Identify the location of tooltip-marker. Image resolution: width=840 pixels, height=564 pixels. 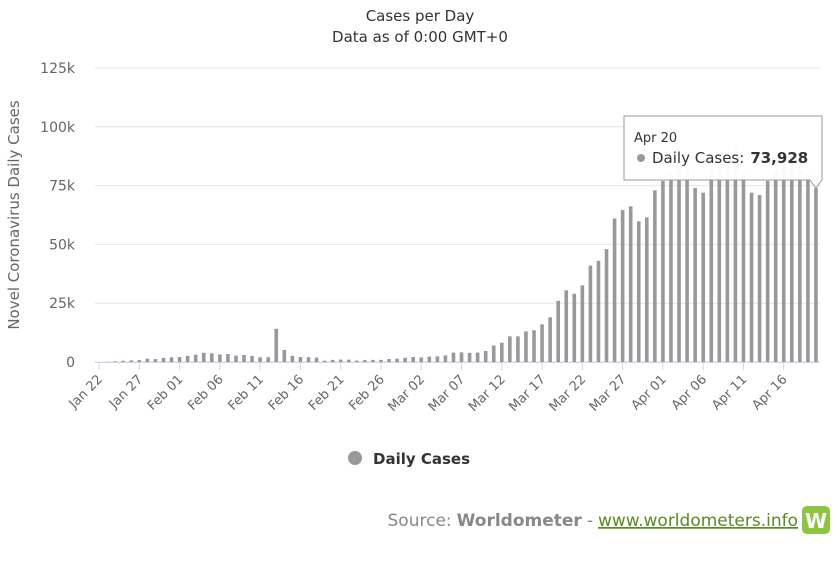
(641, 158).